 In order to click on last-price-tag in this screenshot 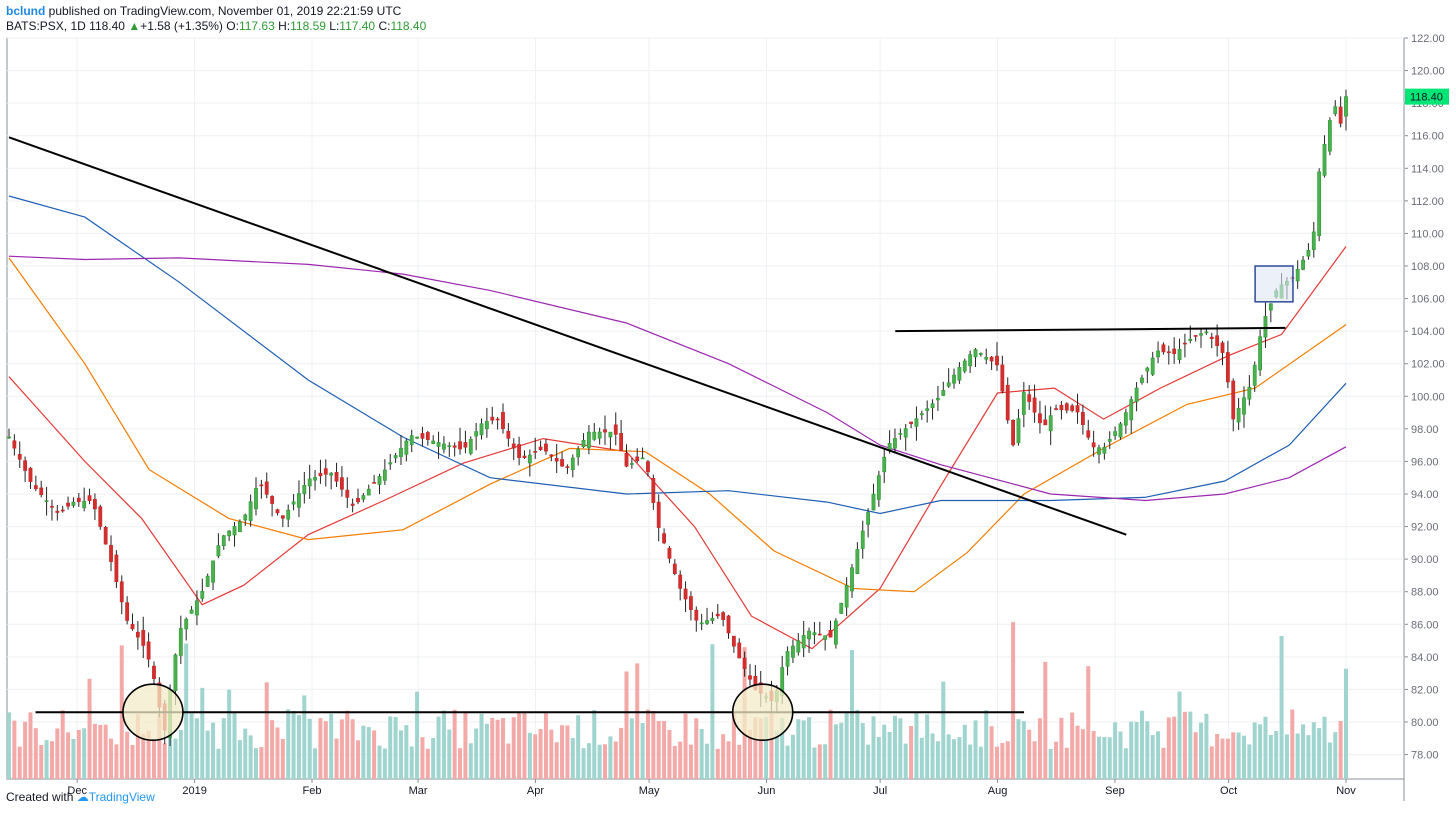, I will do `click(1427, 96)`.